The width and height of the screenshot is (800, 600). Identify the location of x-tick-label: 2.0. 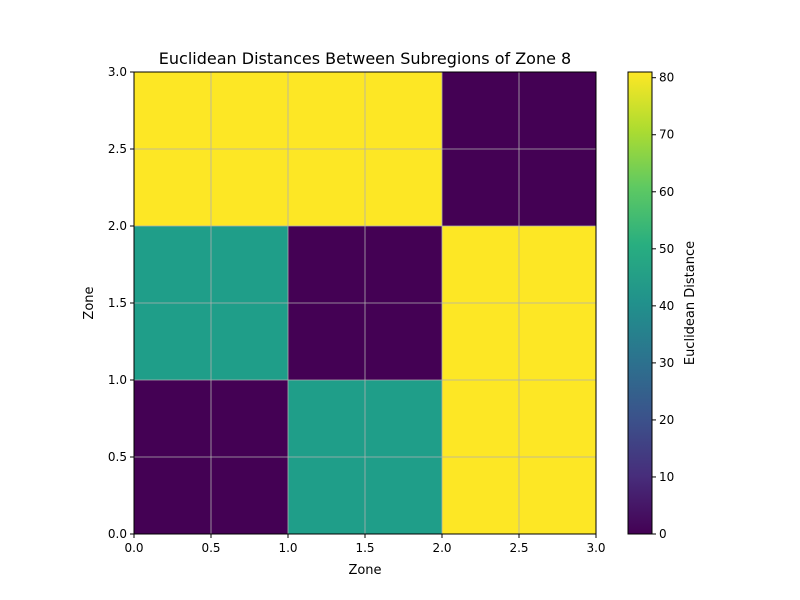
(441, 548).